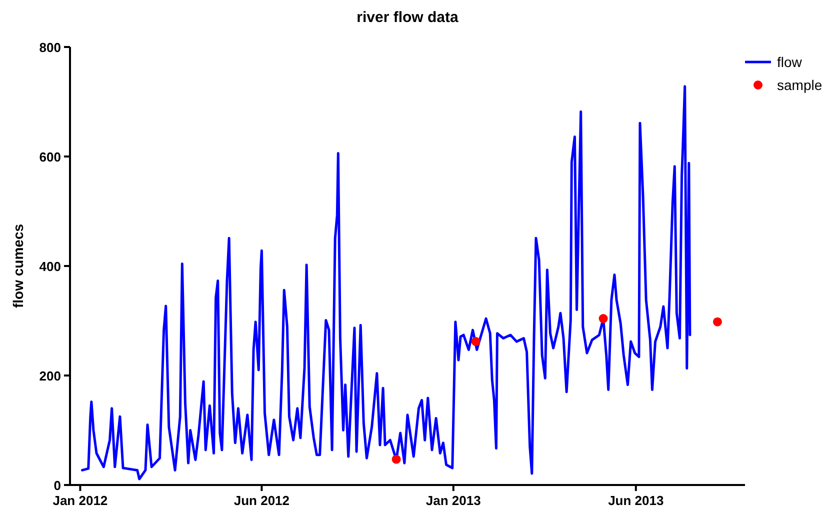 This screenshot has height=515, width=838. I want to click on chart-title: river flow data, so click(408, 17).